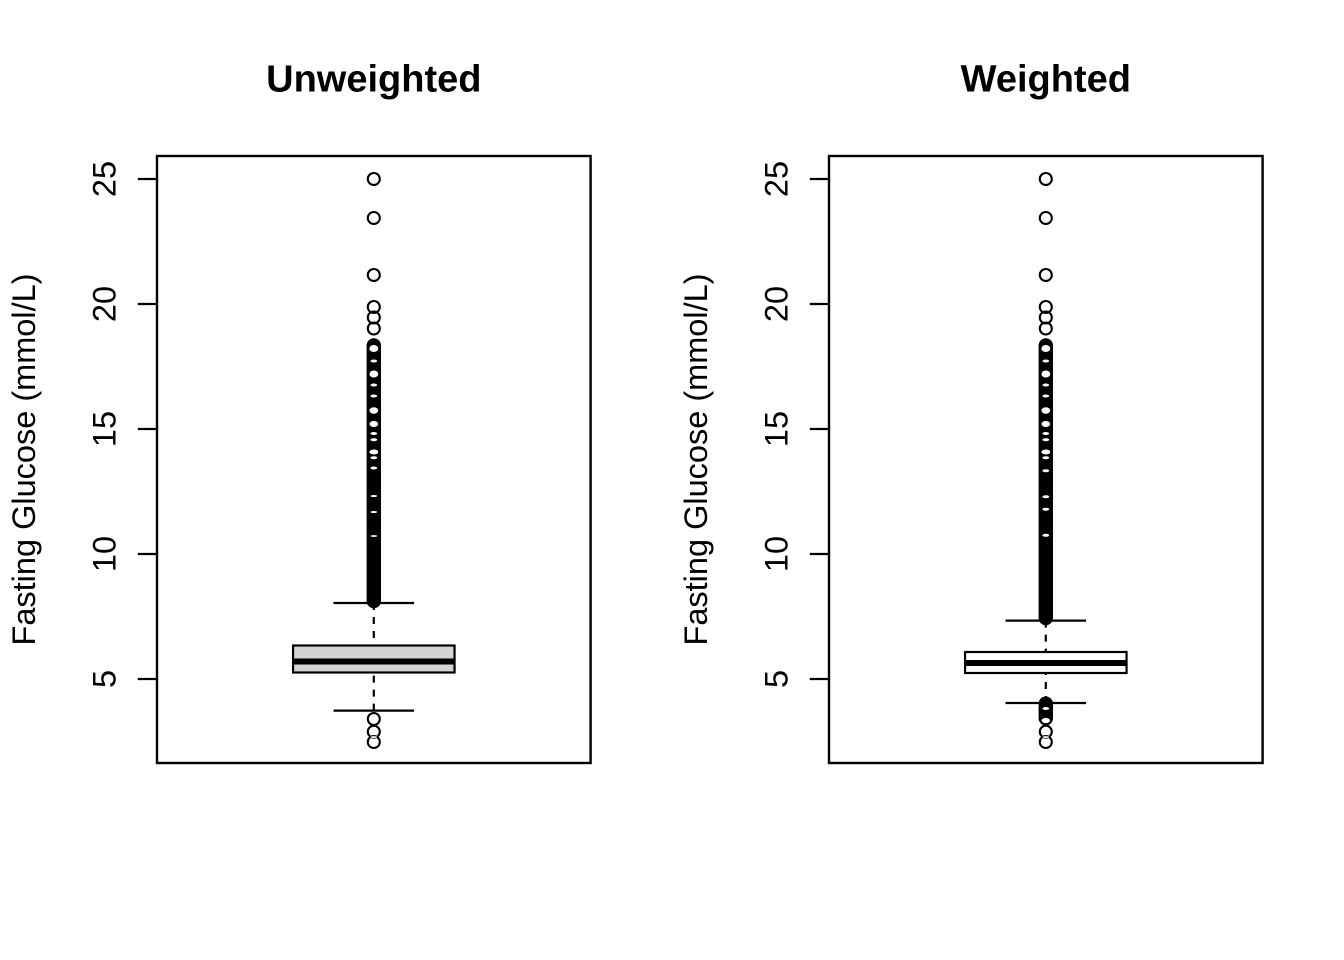  Describe the element at coordinates (1046, 80) in the screenshot. I see `svg-text: Weighted` at that location.